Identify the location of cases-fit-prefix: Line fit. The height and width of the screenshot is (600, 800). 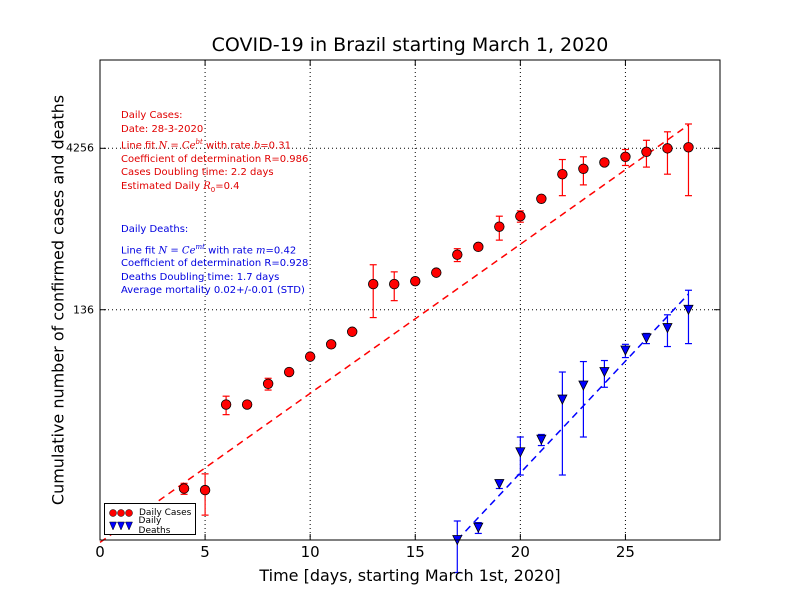
(138, 146).